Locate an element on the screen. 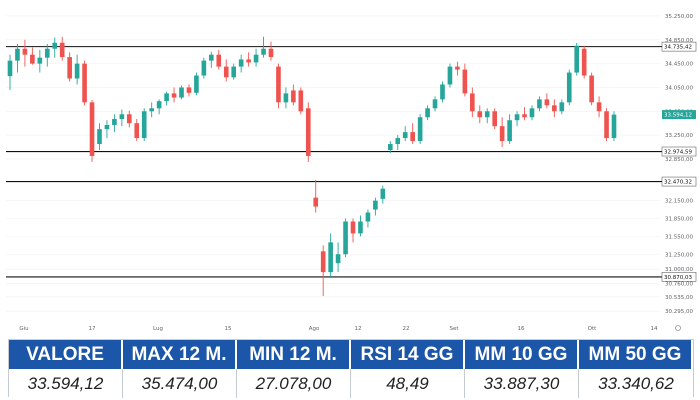  stat-header-mm-50gg: MM 50 GG is located at coordinates (636, 354).